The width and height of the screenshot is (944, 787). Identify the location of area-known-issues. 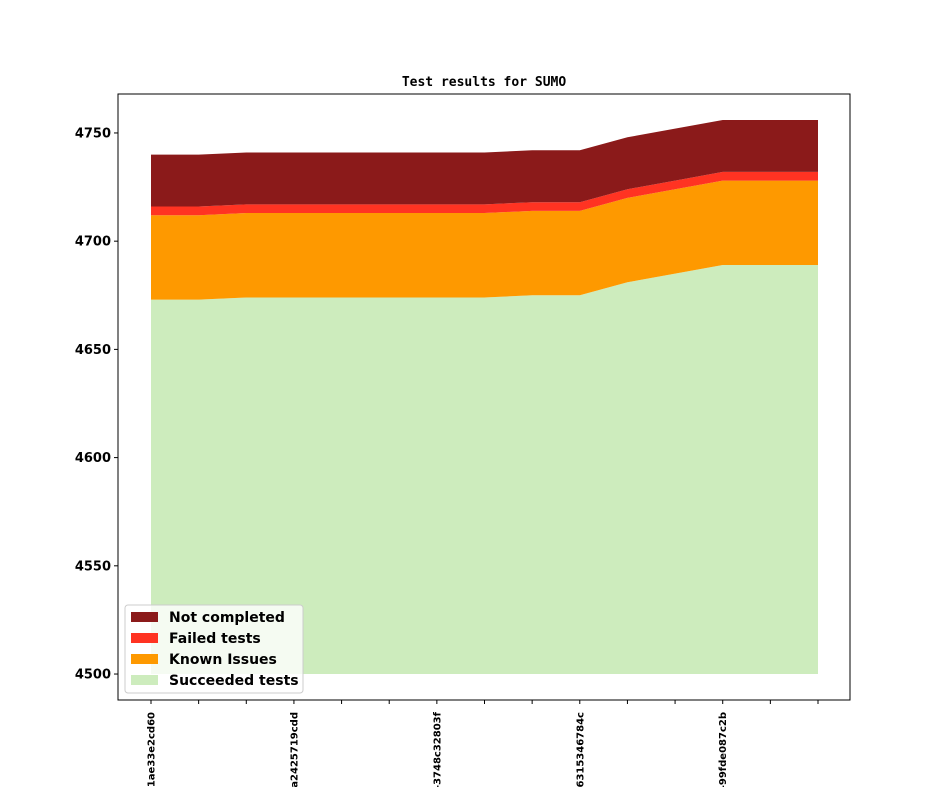
(484, 240).